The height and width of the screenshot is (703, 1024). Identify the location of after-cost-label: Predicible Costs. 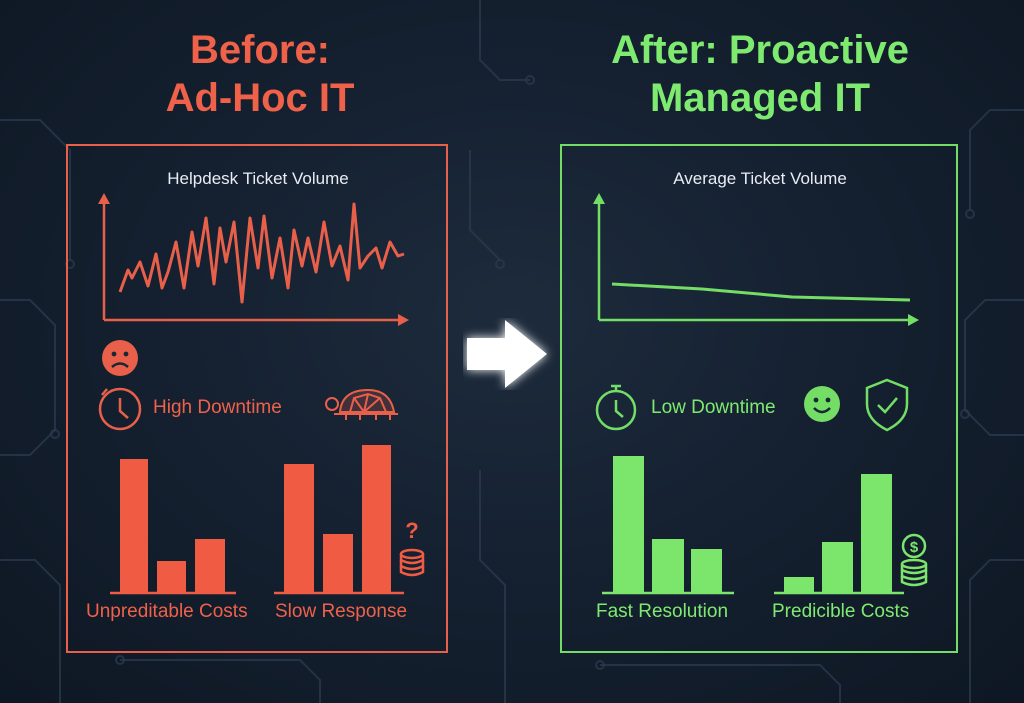
(841, 611).